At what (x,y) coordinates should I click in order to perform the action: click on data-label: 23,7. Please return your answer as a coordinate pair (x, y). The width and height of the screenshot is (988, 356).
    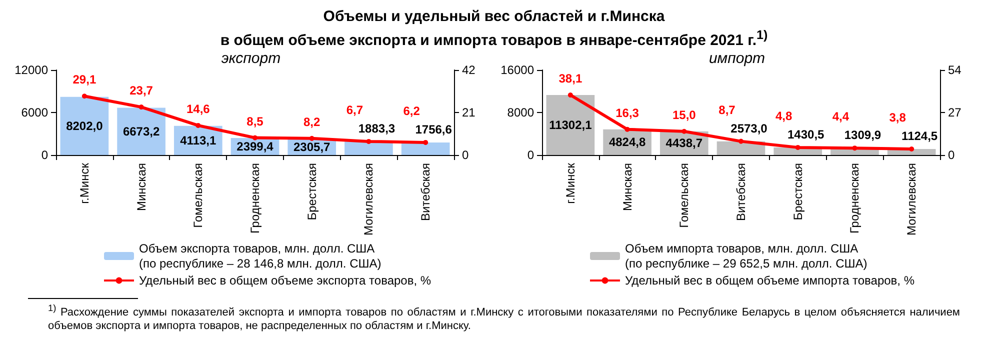
    Looking at the image, I should click on (142, 91).